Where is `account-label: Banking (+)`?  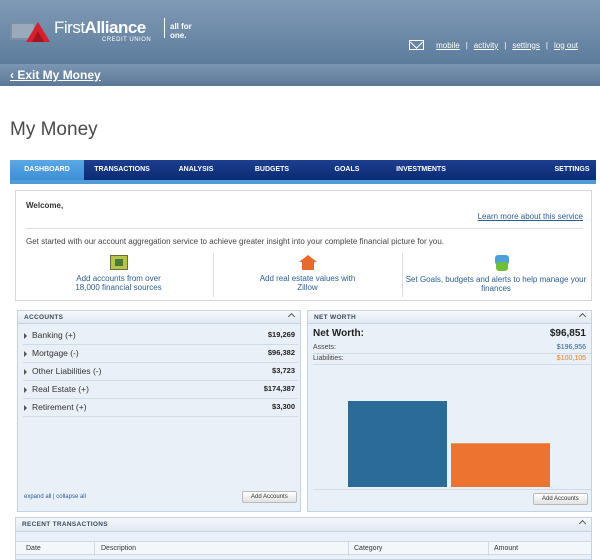 account-label: Banking (+) is located at coordinates (54, 335).